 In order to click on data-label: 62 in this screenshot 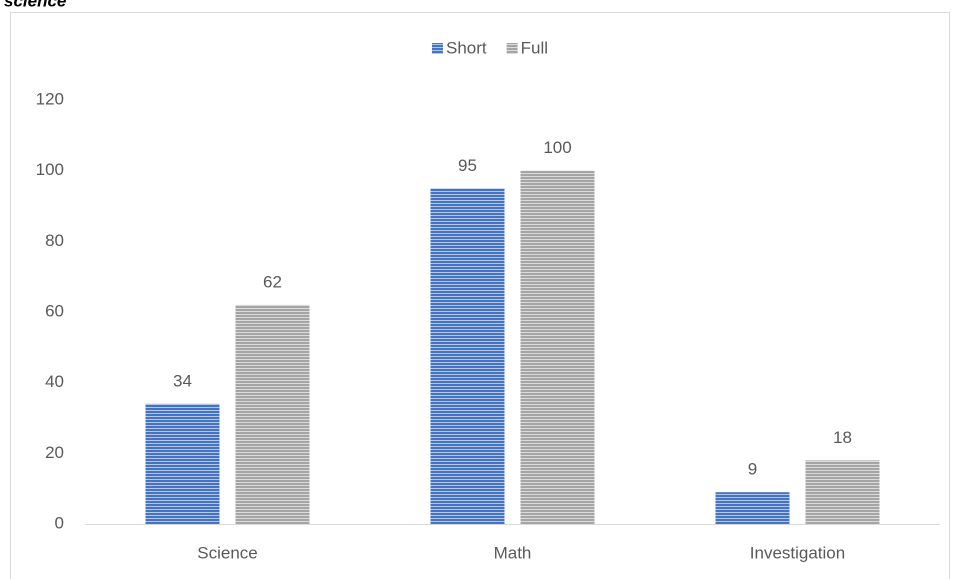, I will do `click(272, 281)`.